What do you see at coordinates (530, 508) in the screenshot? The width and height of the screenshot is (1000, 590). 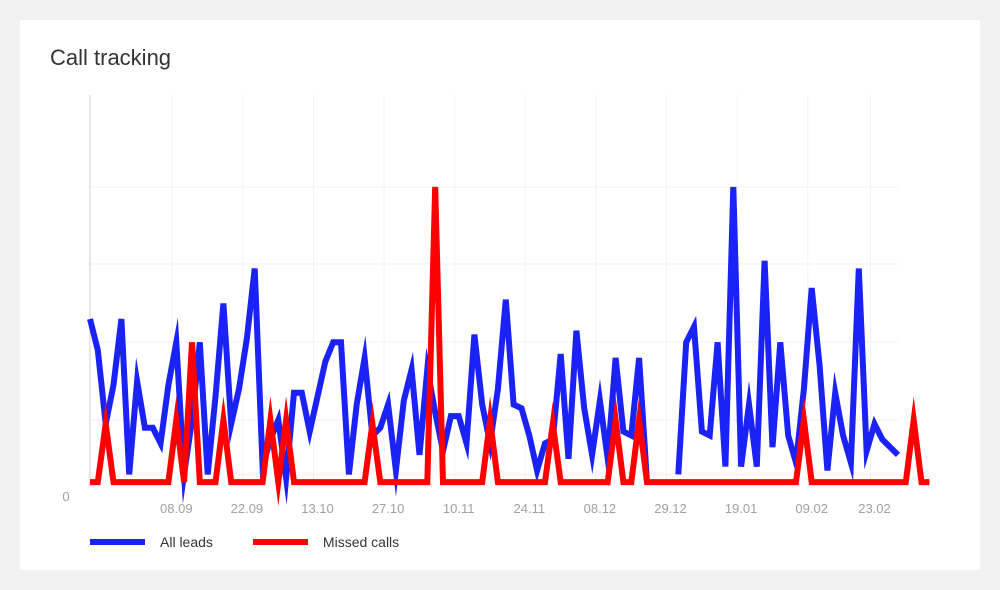 I see `x-tick-label: 24.11` at bounding box center [530, 508].